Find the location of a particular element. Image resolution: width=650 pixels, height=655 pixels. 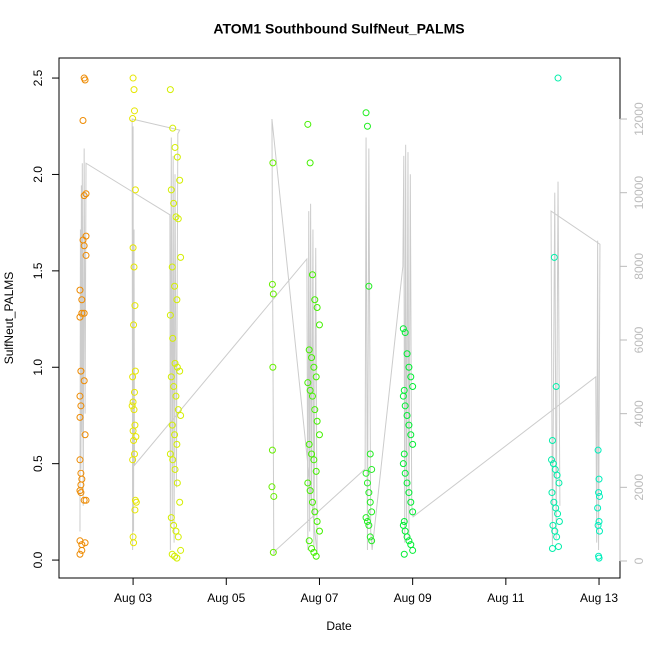

y-tick-label: 1.0 is located at coordinates (38, 367).